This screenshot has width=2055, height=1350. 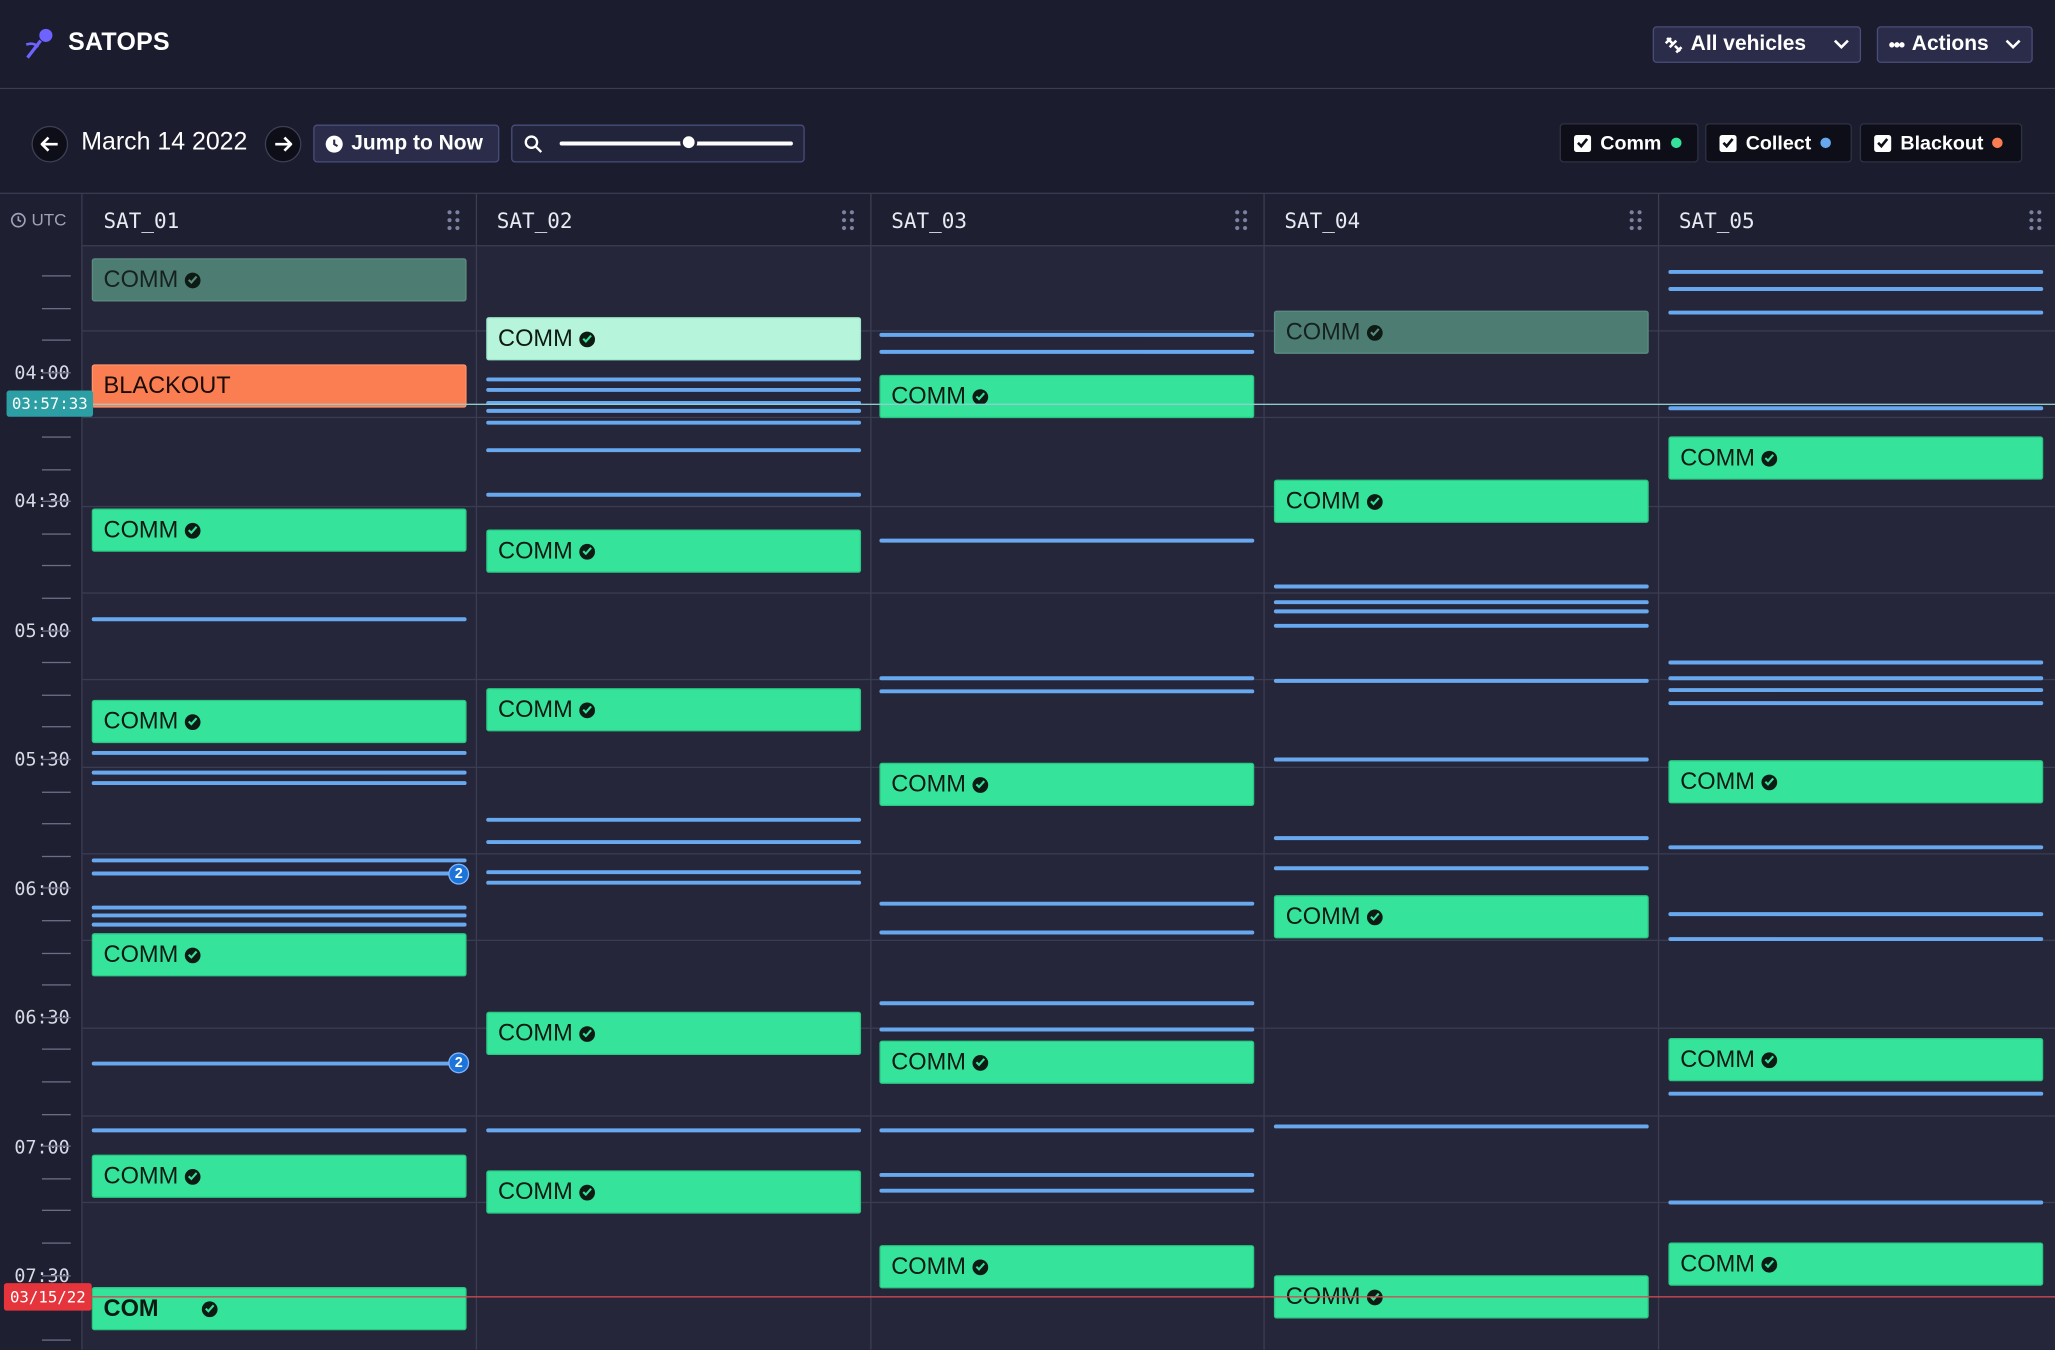 What do you see at coordinates (279, 386) in the screenshot?
I see `blackout-window: BLACKOUT` at bounding box center [279, 386].